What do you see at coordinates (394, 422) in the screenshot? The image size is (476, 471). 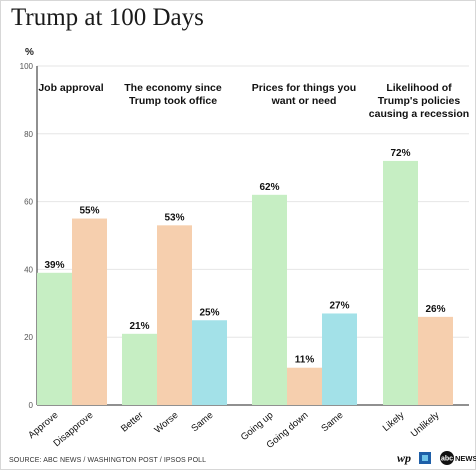 I see `category-label: Likely` at bounding box center [394, 422].